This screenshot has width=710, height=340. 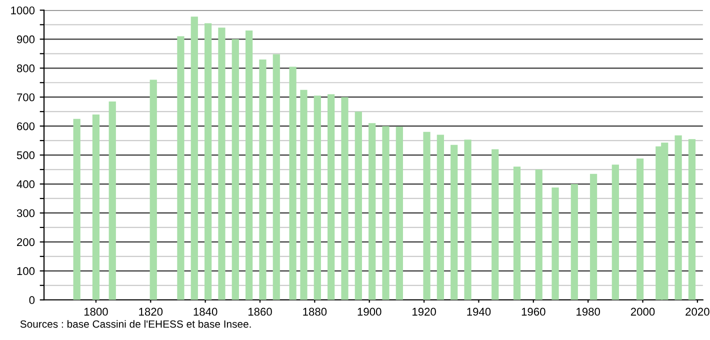 I want to click on x-tick-label: 1840, so click(x=206, y=312).